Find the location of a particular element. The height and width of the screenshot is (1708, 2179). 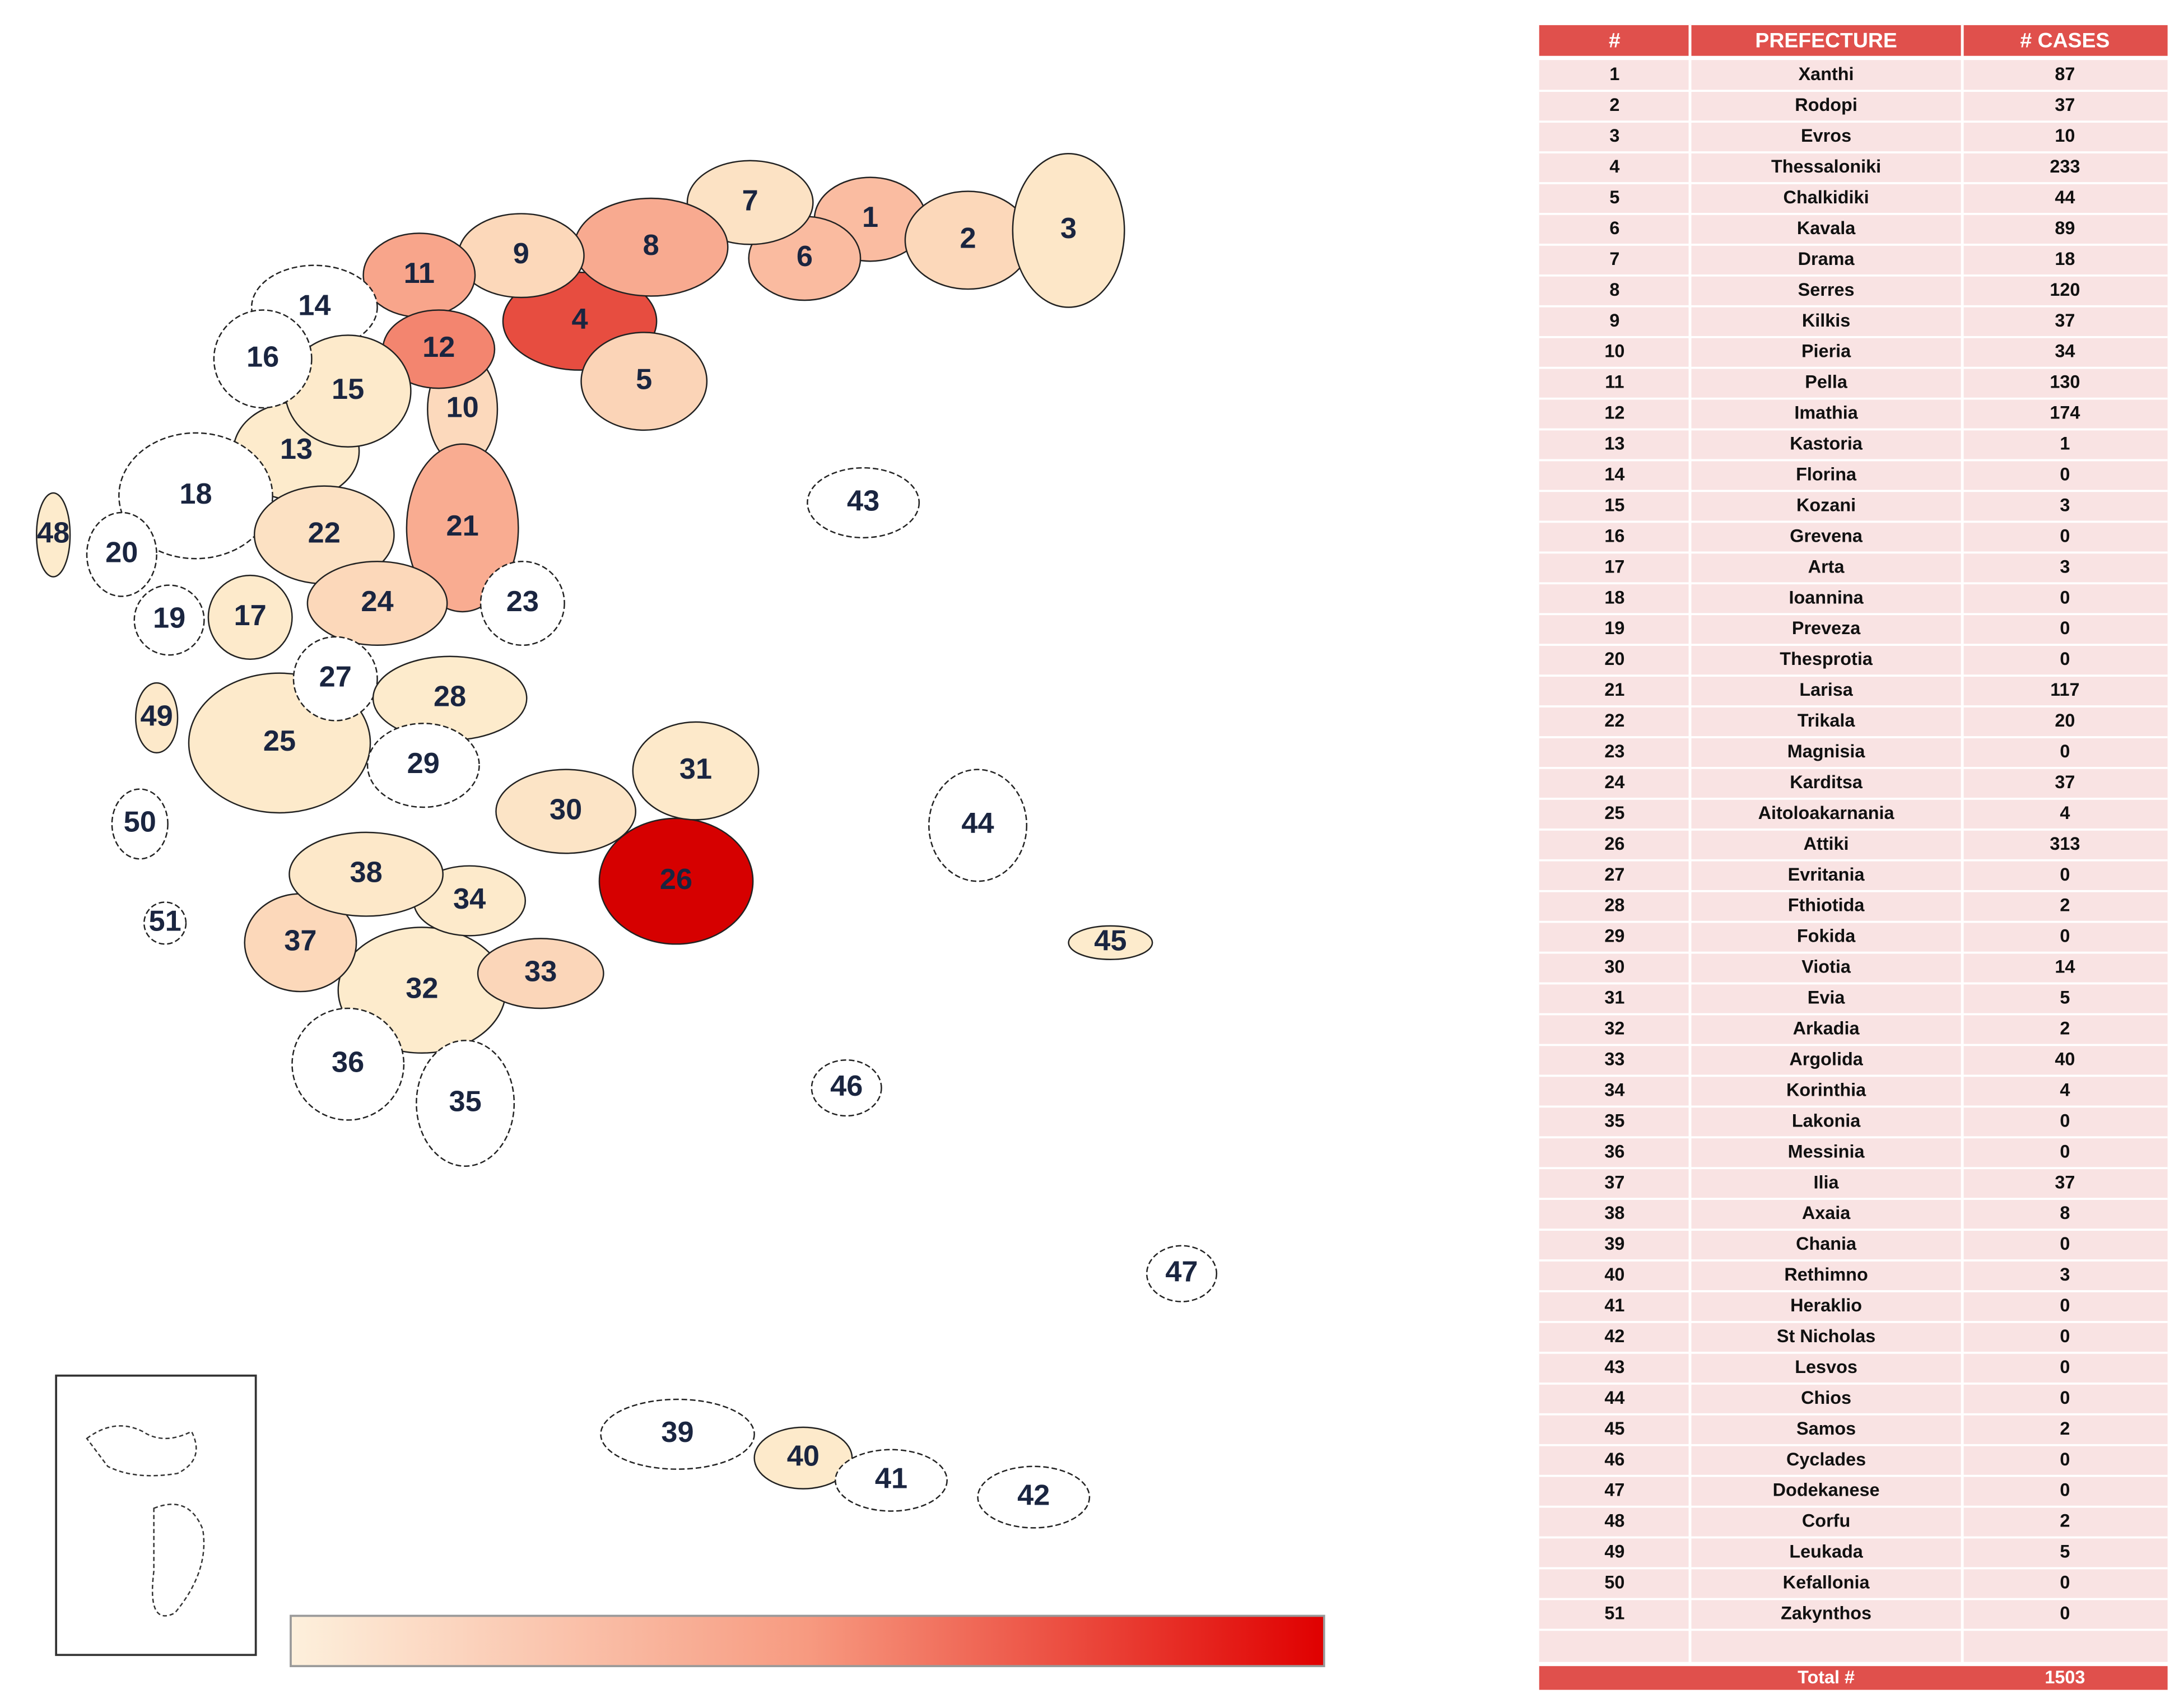

region-label: 12 is located at coordinates (438, 348).